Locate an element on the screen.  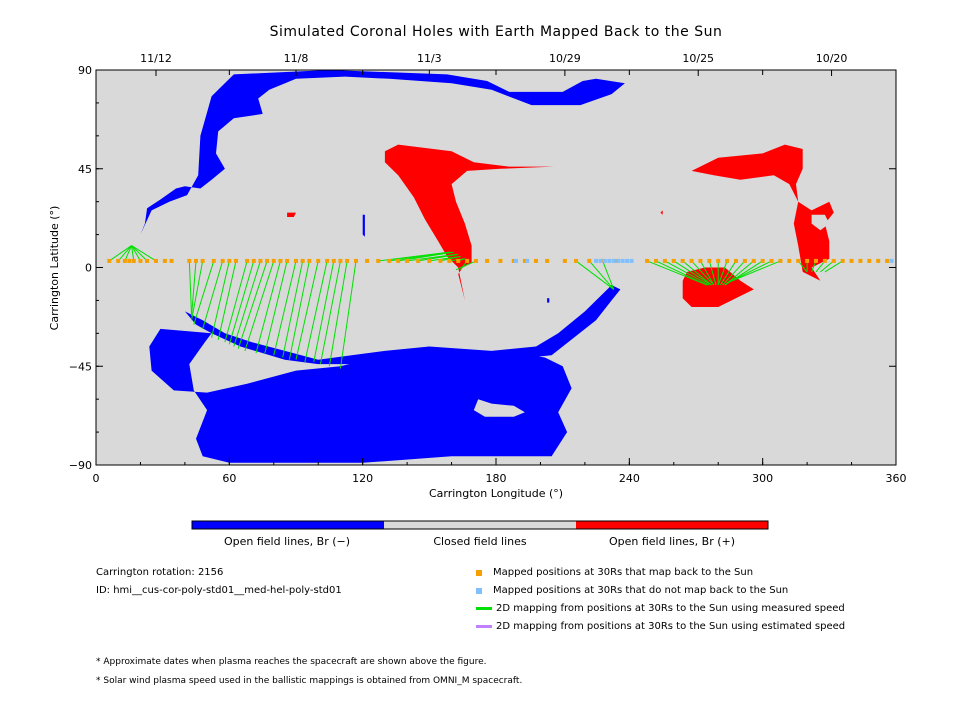
x-tick-label: 60 is located at coordinates (229, 478).